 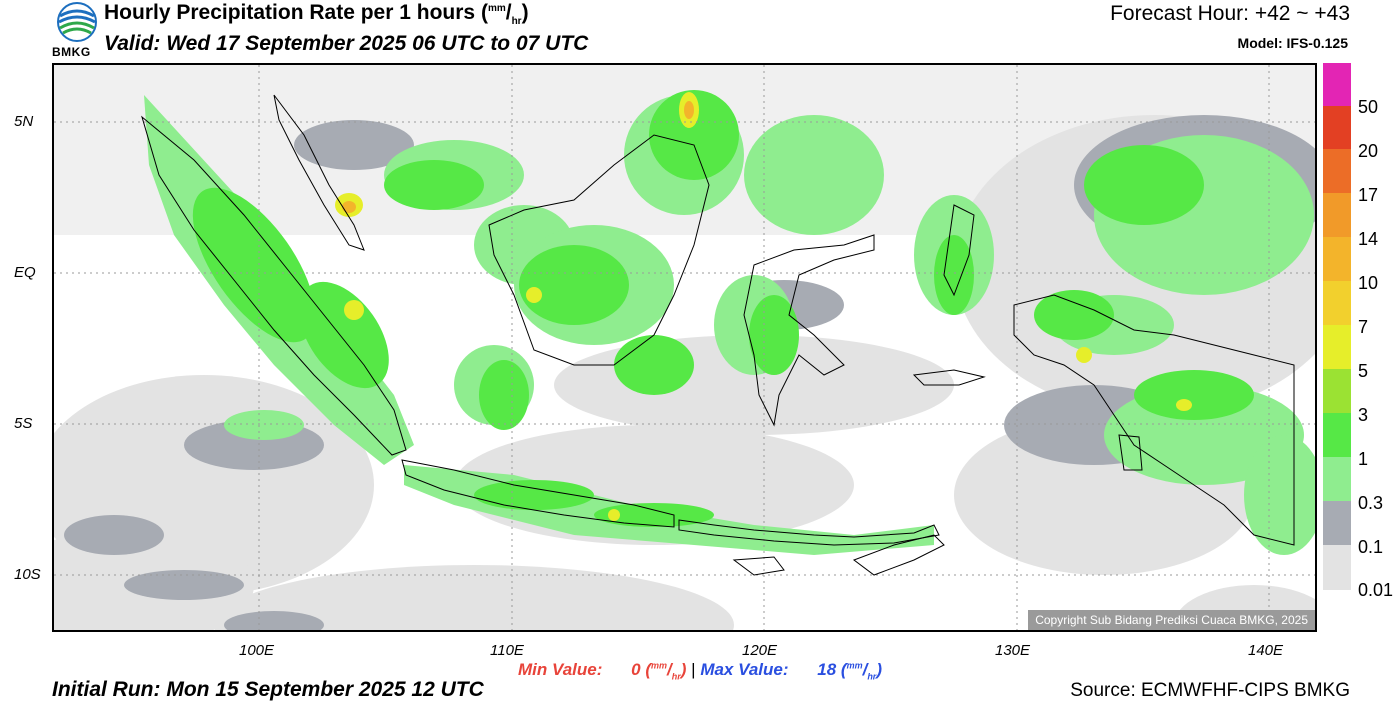 What do you see at coordinates (274, 285) in the screenshot?
I see `sumatra-coast` at bounding box center [274, 285].